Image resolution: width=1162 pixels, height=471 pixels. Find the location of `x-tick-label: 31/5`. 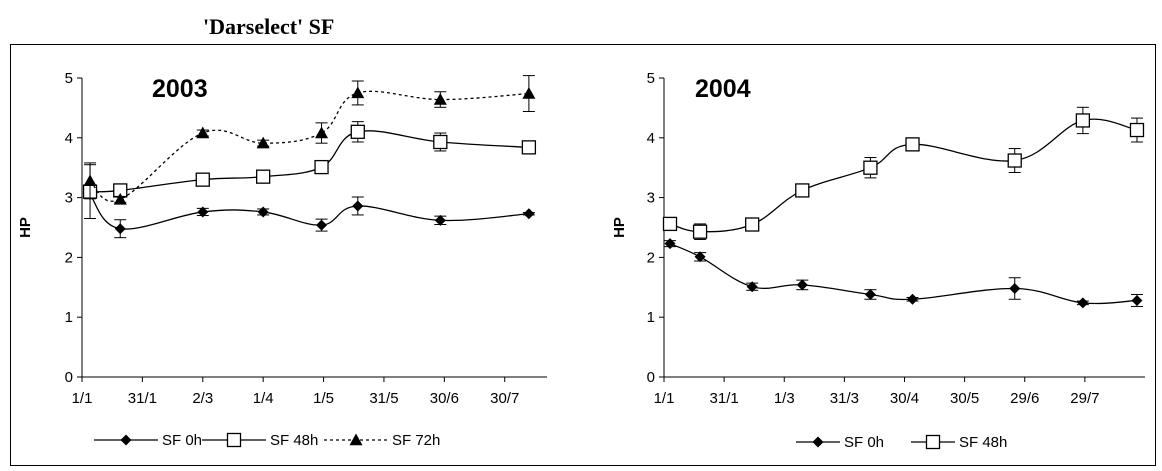

x-tick-label: 31/5 is located at coordinates (383, 398).